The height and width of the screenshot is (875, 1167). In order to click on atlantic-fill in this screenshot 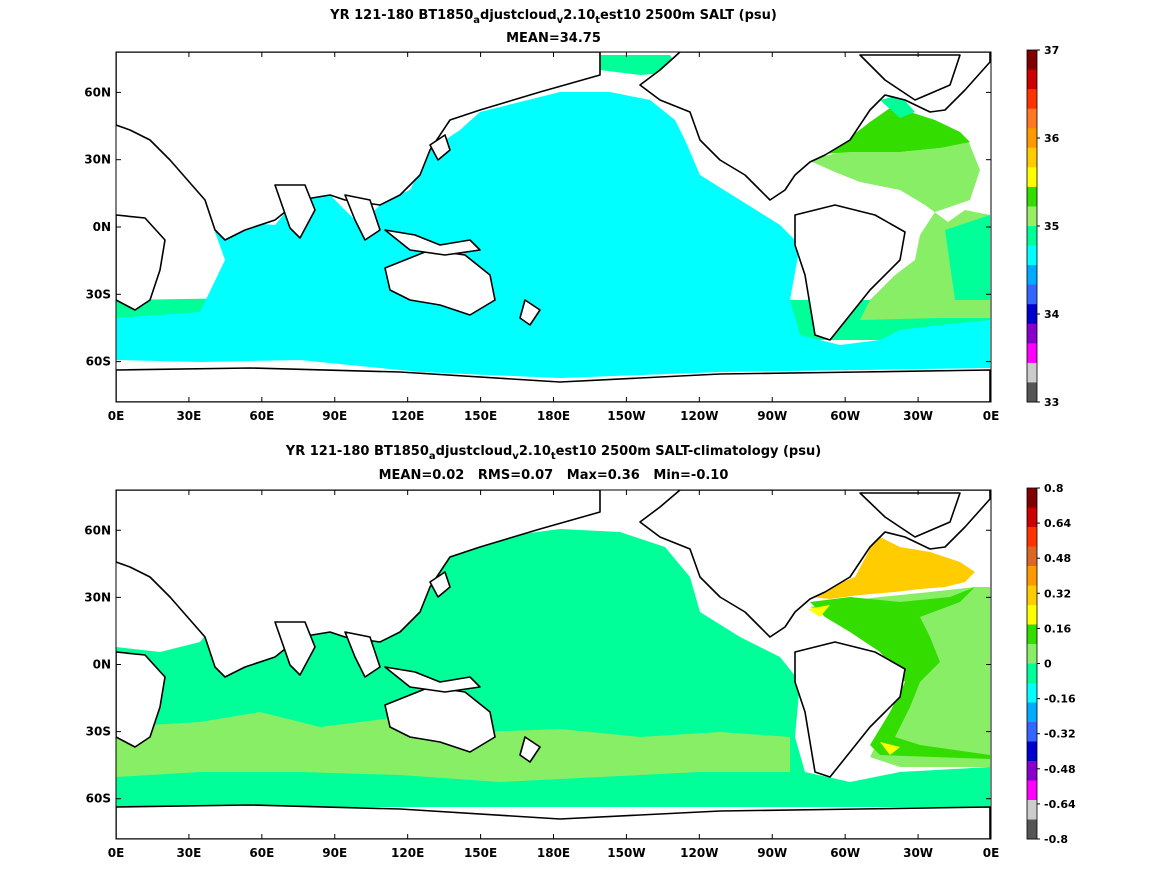, I will do `click(899, 230)`.